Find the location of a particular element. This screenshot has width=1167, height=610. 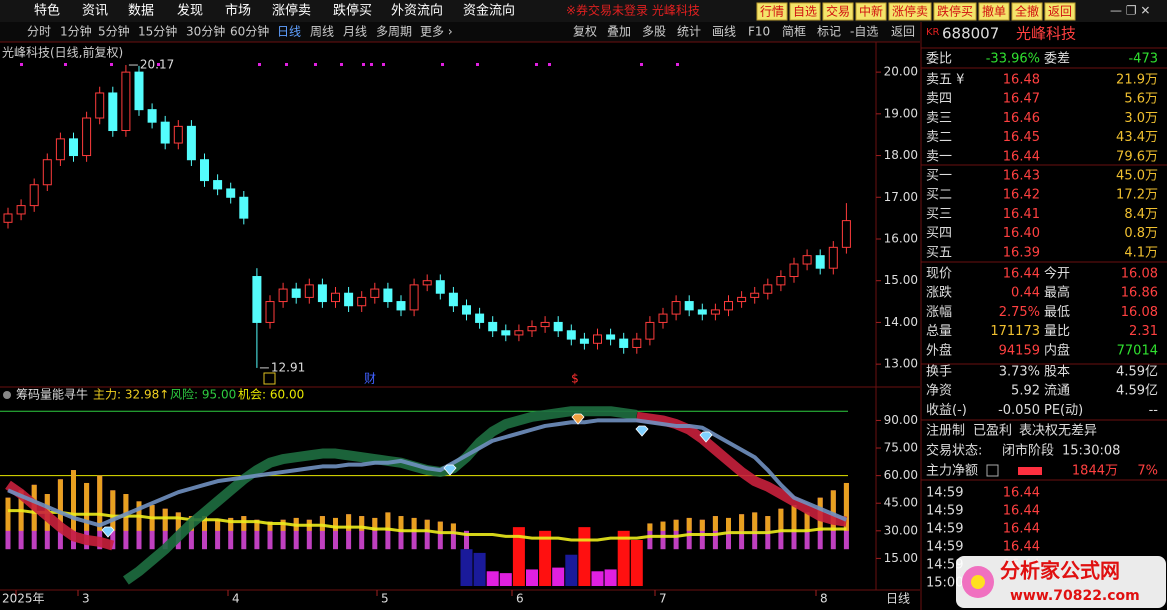

quote-text: 表决权无差异 is located at coordinates (1058, 431).